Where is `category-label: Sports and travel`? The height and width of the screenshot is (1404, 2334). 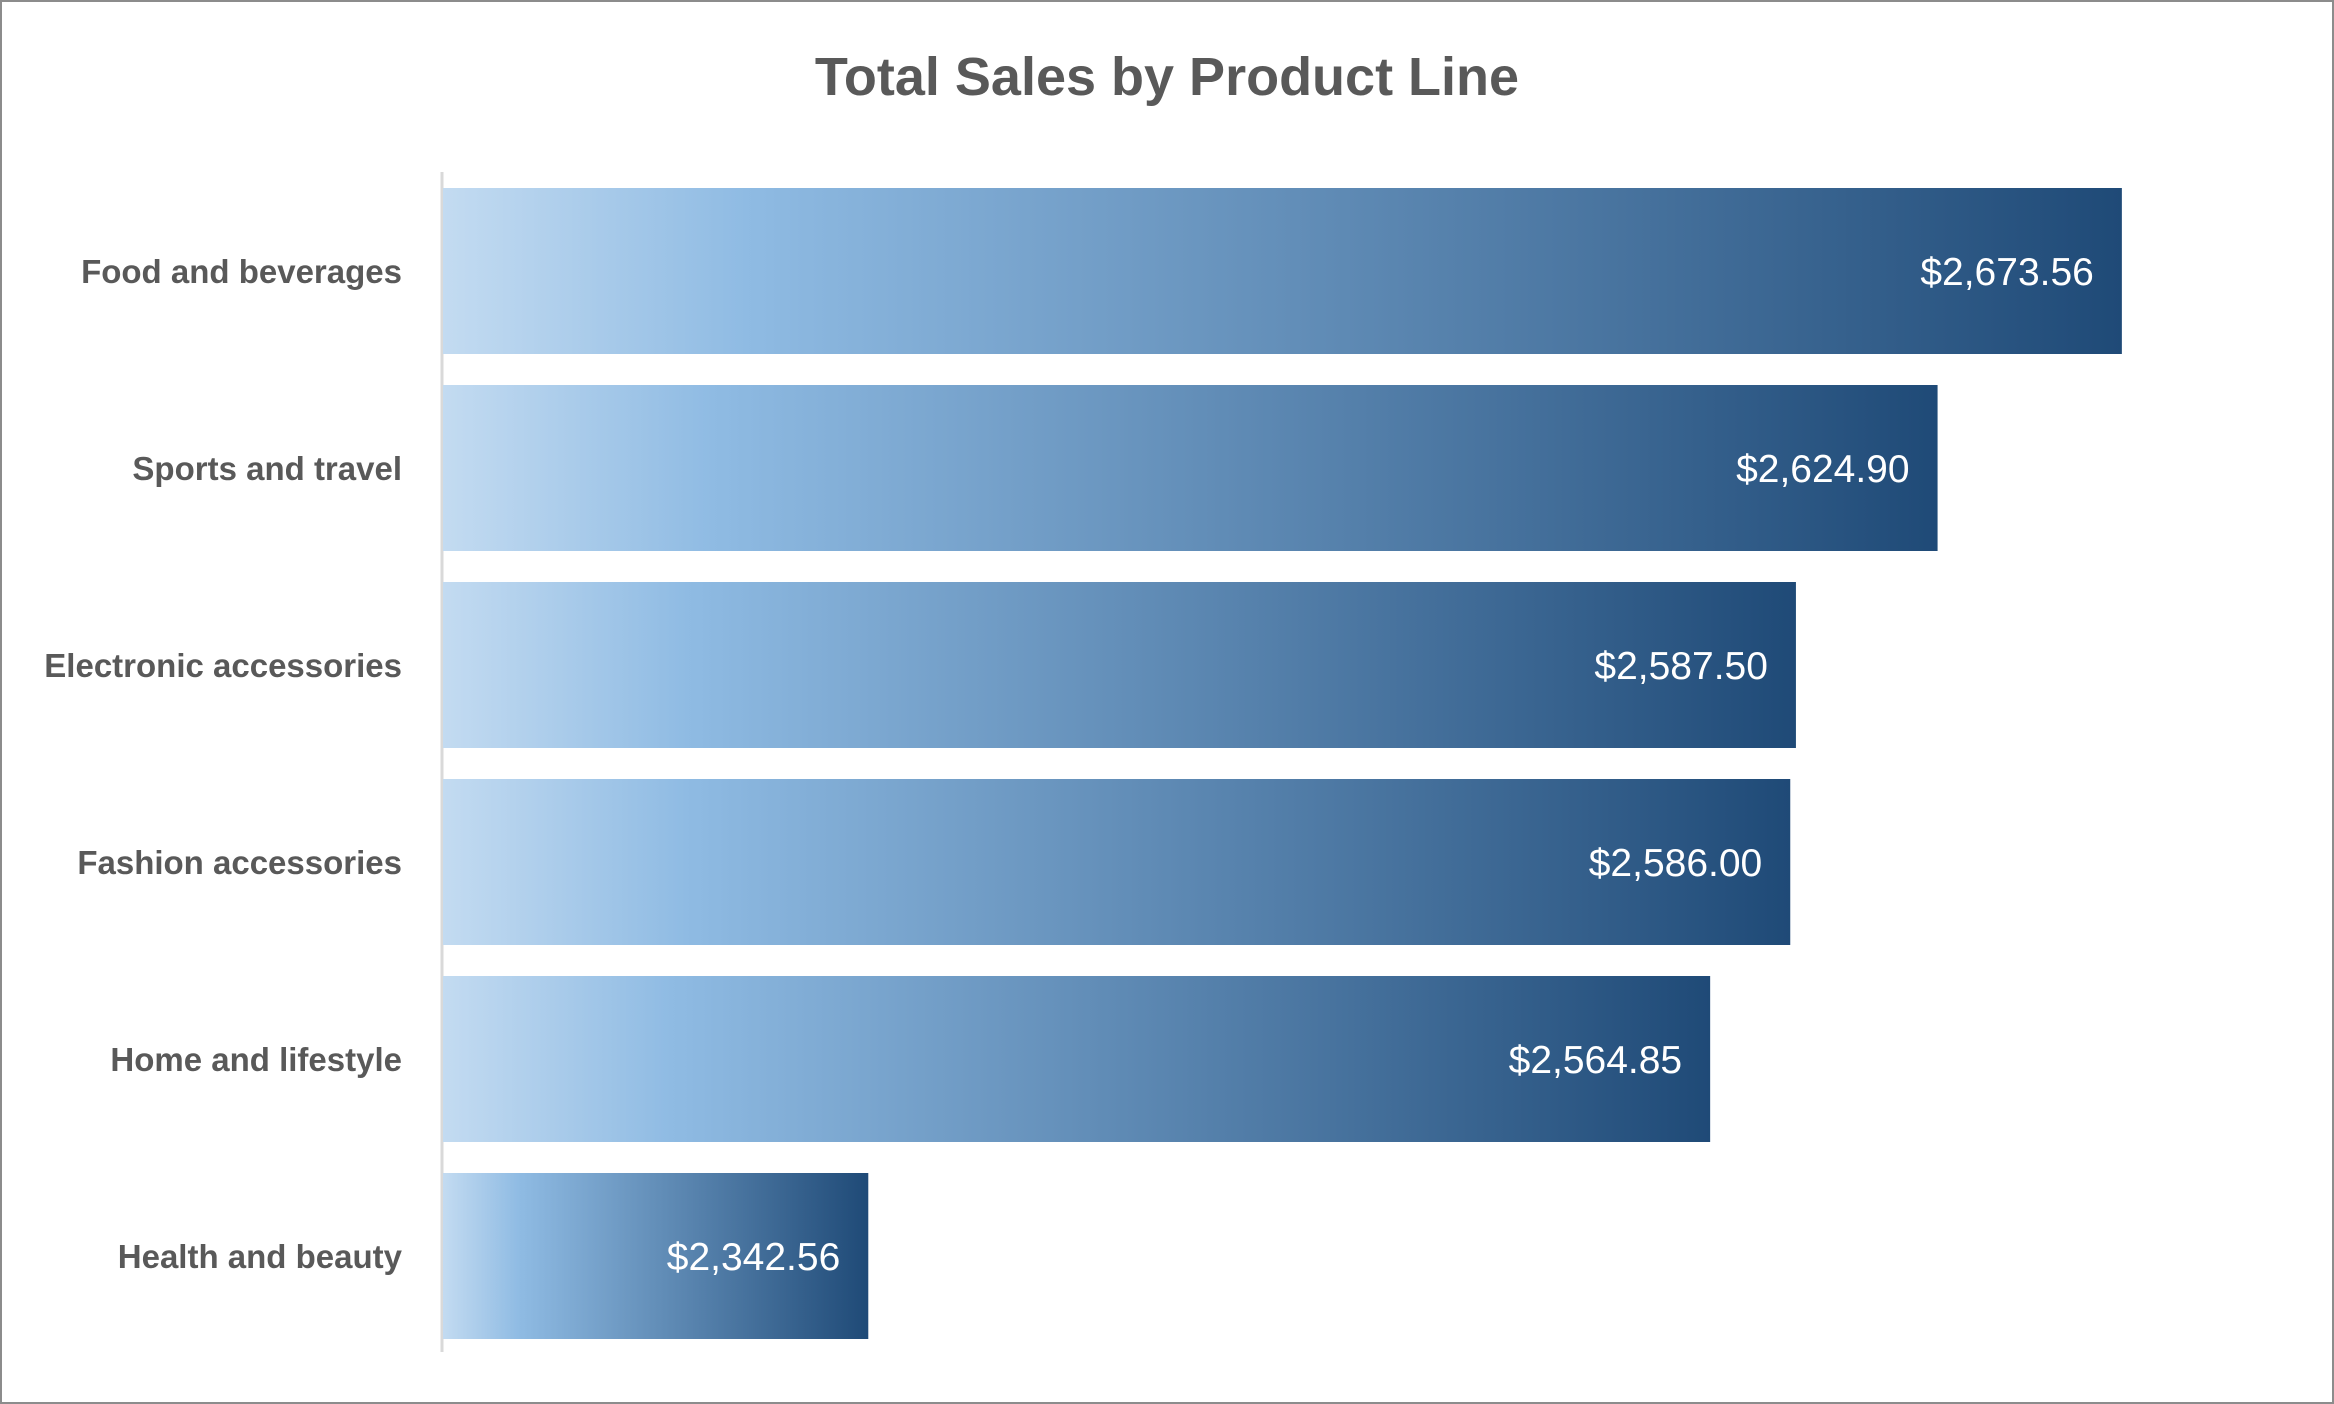 category-label: Sports and travel is located at coordinates (267, 468).